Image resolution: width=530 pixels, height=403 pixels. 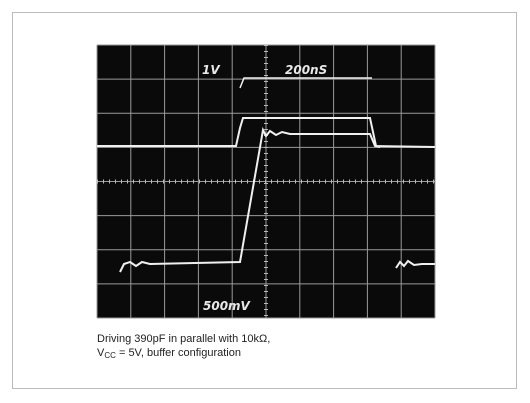 I want to click on caption-text: = 5V, buffer configuration, so click(x=178, y=353).